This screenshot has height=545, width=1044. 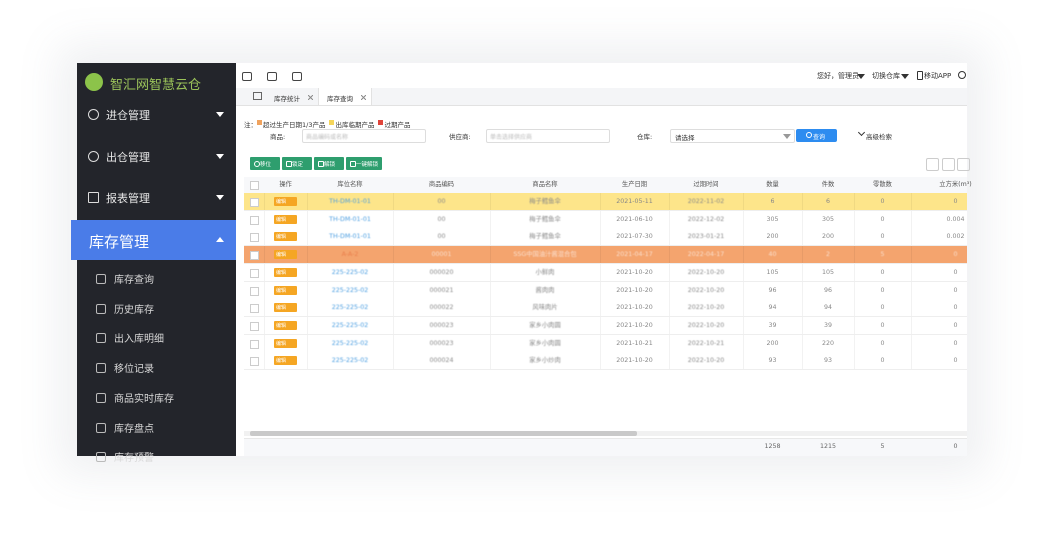 I want to click on header-checkbox, so click(x=254, y=185).